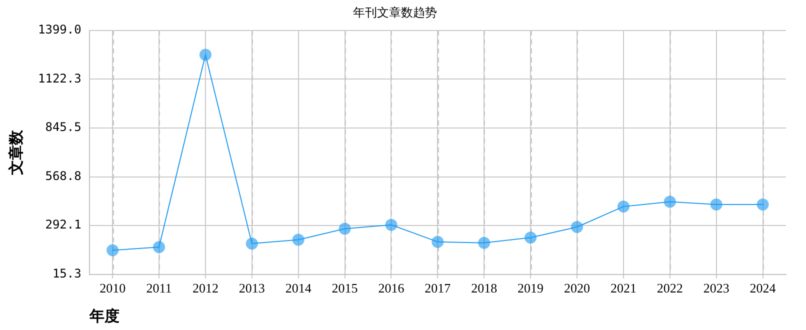  What do you see at coordinates (205, 288) in the screenshot?
I see `x-tick-label: 2012` at bounding box center [205, 288].